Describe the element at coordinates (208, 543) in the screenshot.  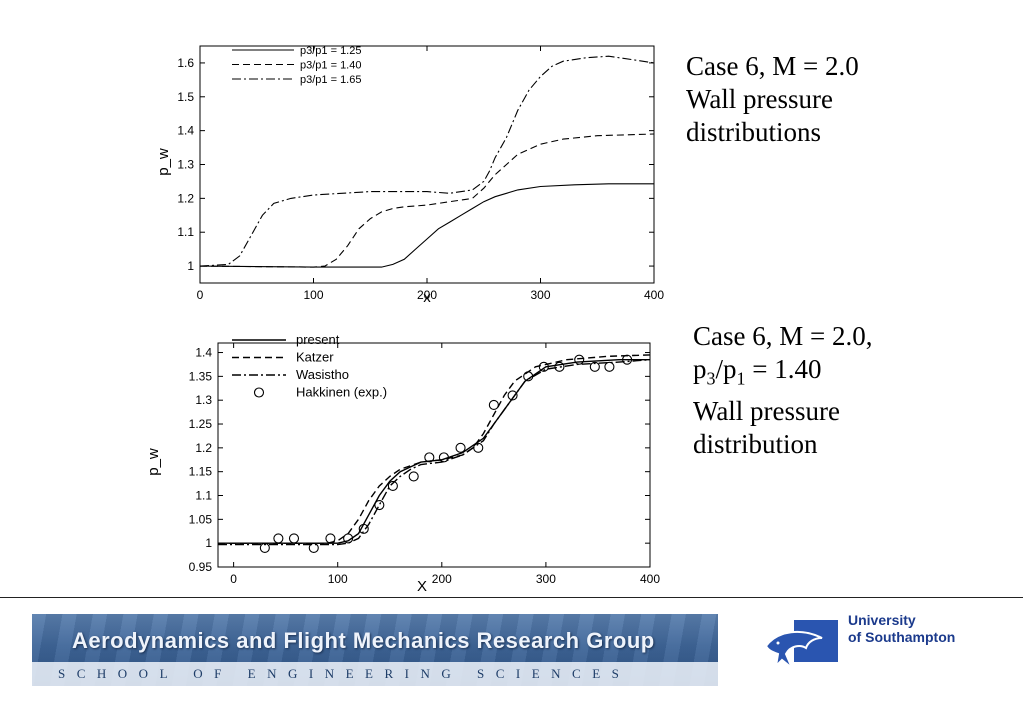
I see `chart2-ytick-label-1: 1` at that location.